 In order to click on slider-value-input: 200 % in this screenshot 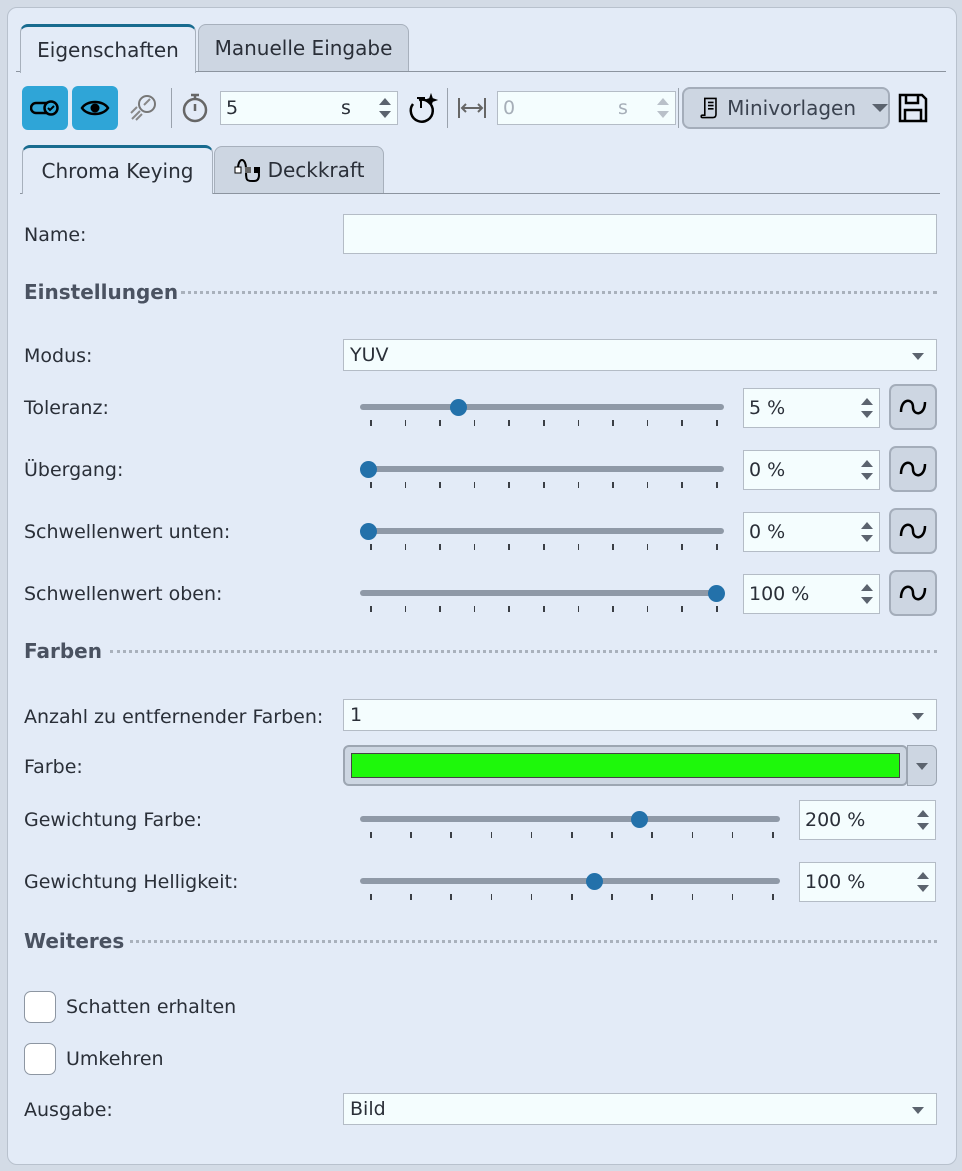, I will do `click(867, 820)`.